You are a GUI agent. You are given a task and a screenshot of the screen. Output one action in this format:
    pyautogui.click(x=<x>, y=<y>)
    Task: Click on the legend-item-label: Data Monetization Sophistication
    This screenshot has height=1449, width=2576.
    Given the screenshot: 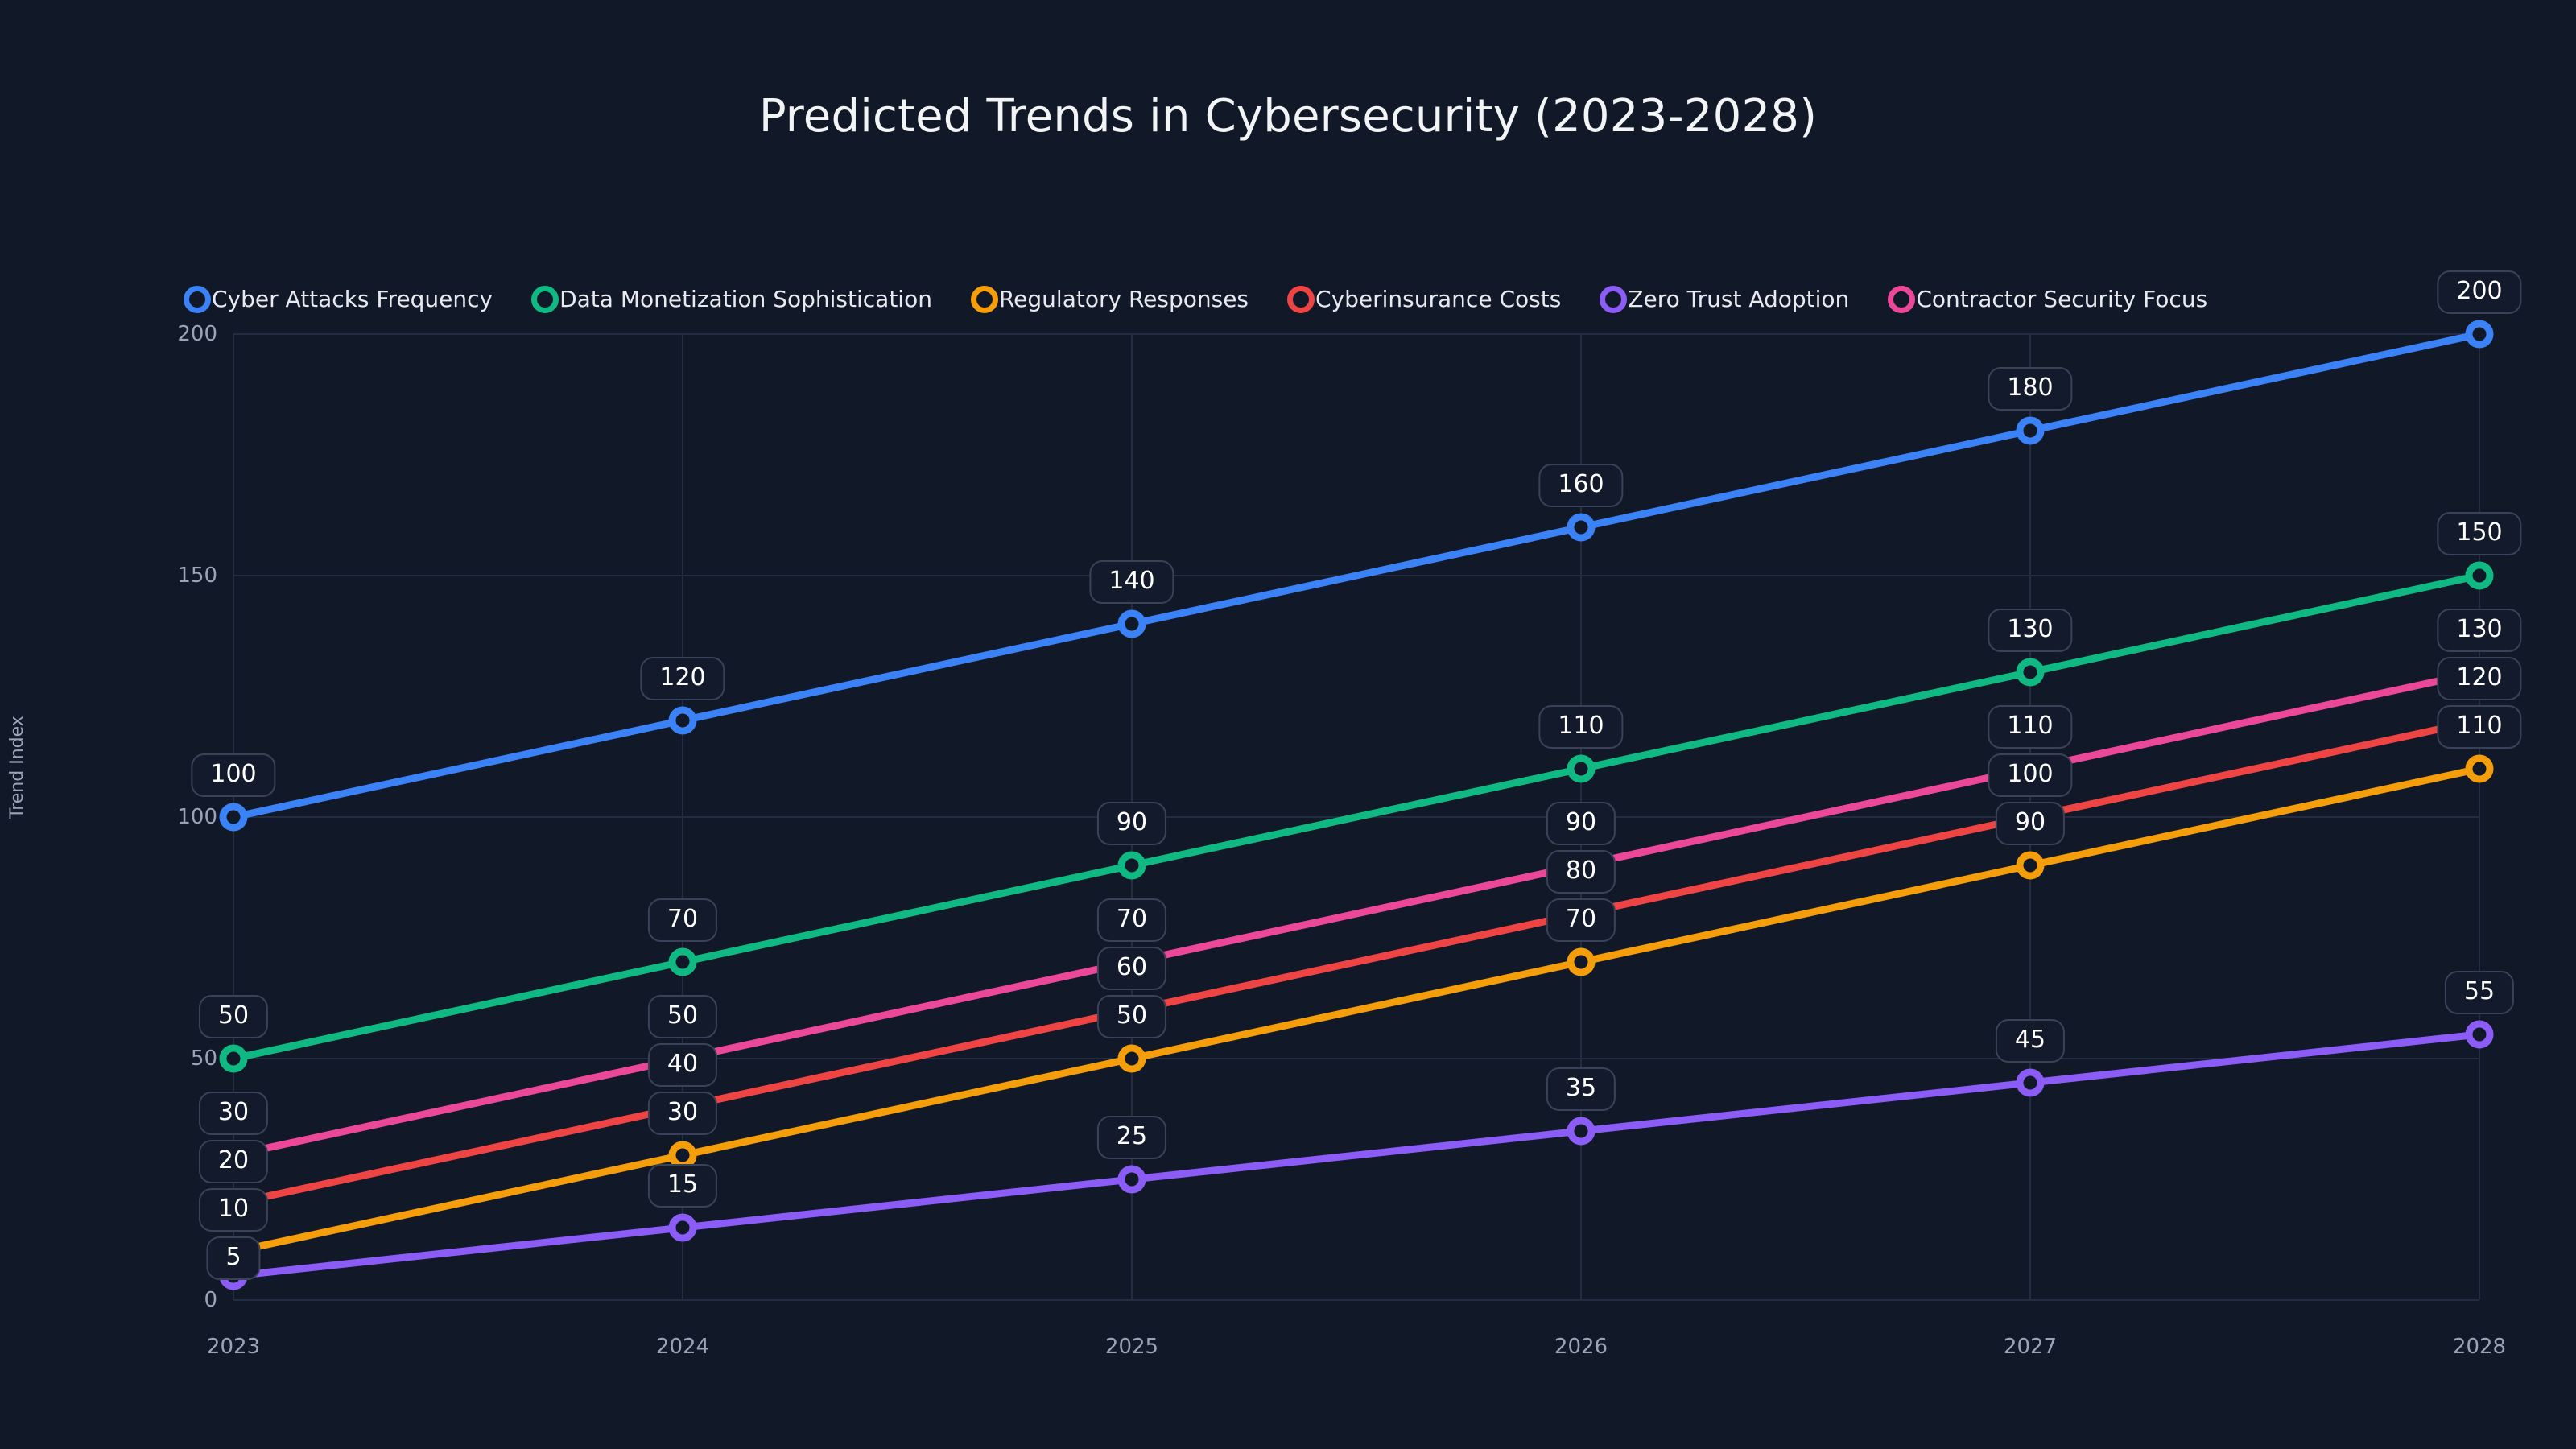 What is the action you would take?
    pyautogui.click(x=745, y=299)
    